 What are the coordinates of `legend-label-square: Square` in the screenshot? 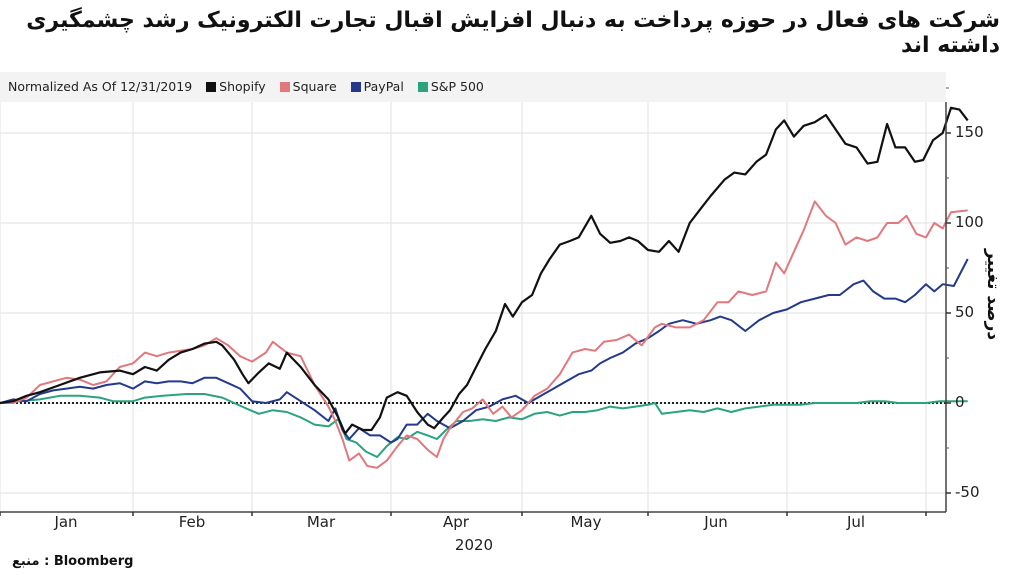 It's located at (314, 86).